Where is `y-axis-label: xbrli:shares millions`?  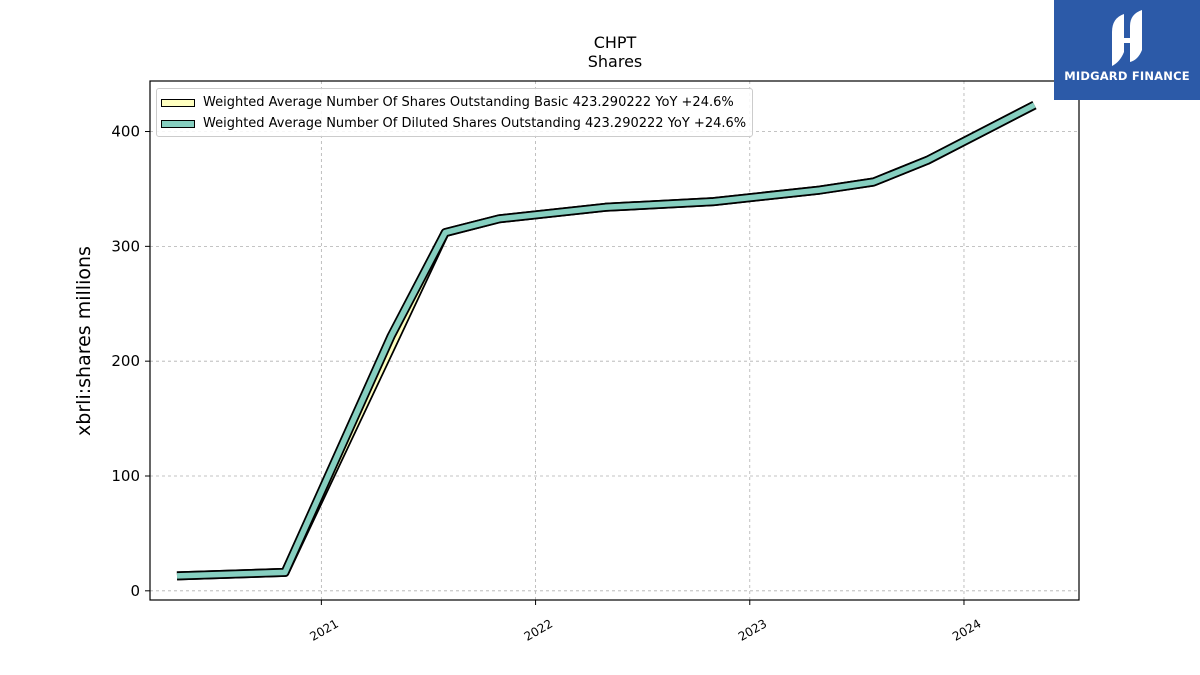
y-axis-label: xbrli:shares millions is located at coordinates (84, 341).